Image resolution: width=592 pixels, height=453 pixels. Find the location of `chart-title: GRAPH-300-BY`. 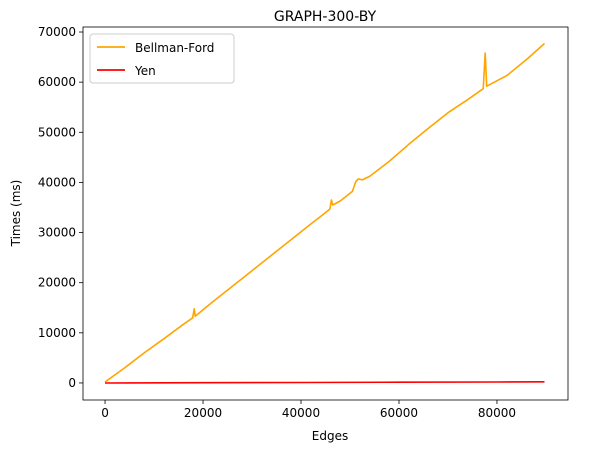

chart-title: GRAPH-300-BY is located at coordinates (325, 17).